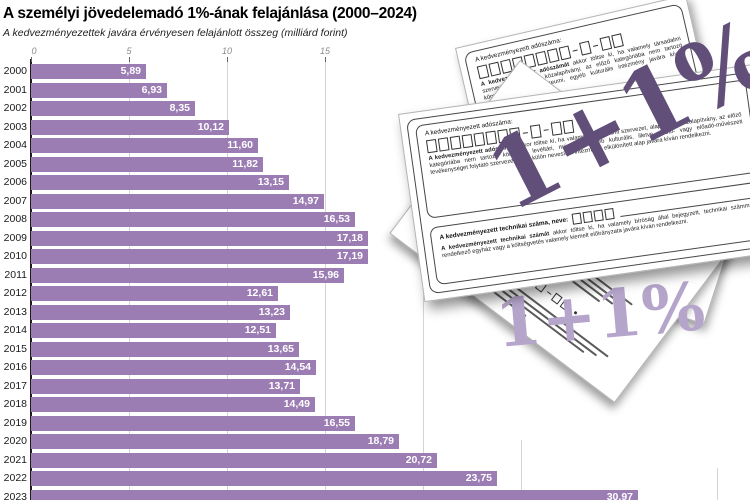  Describe the element at coordinates (173, 367) in the screenshot. I see `bar: 14,54` at that location.